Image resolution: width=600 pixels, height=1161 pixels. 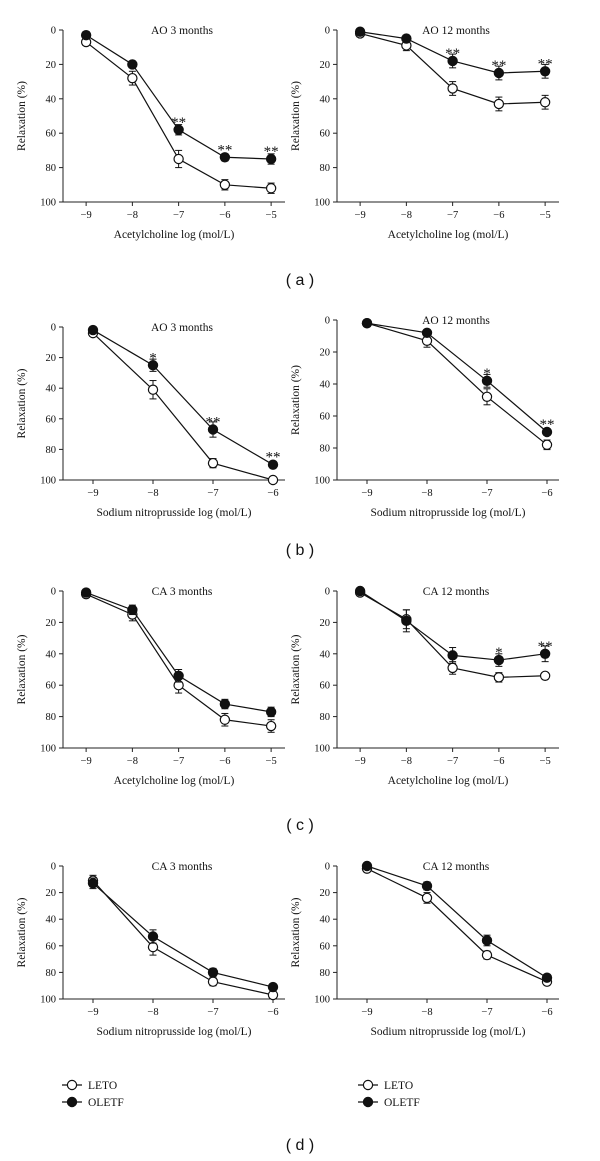 I want to click on legend-marker-leto, so click(x=368, y=1085).